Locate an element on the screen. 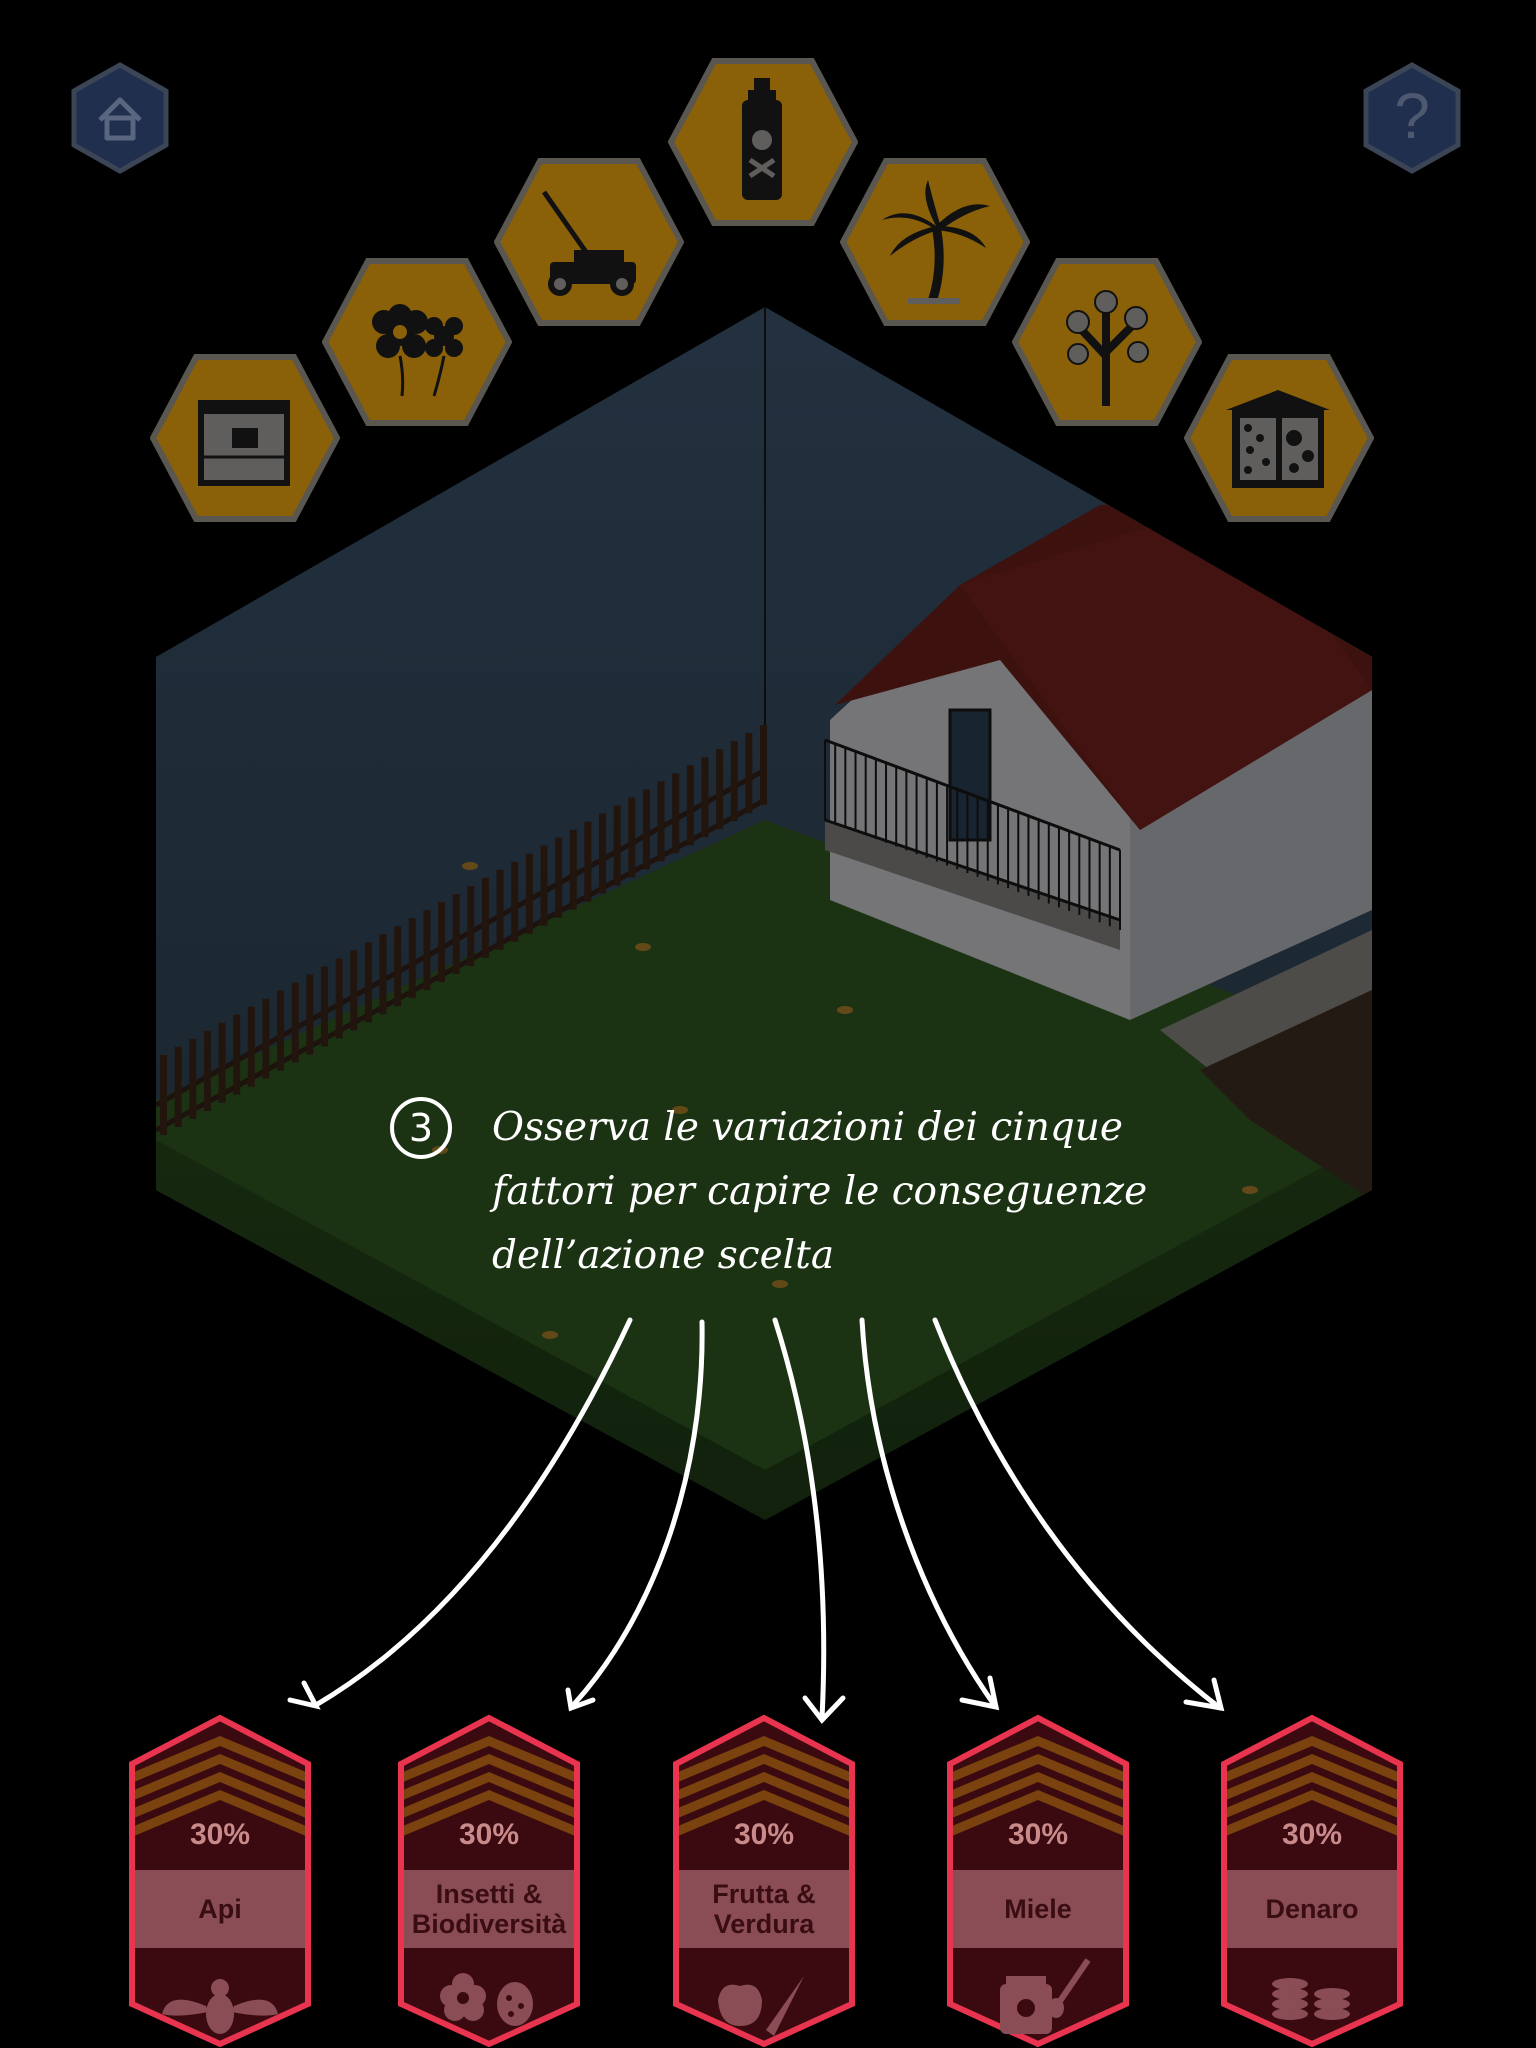 The width and height of the screenshot is (1536, 2048). home-icon is located at coordinates (120, 119).